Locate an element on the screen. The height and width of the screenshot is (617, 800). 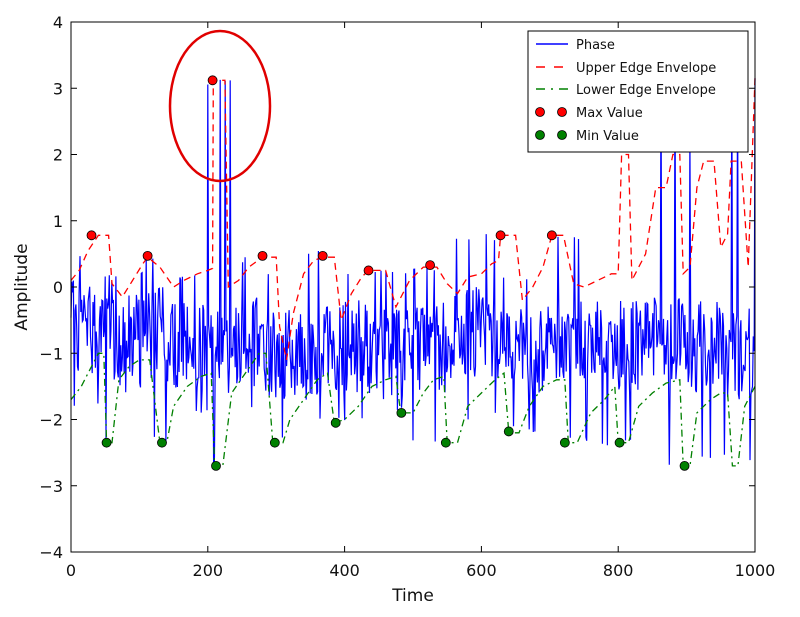
x-tick-label: 0 is located at coordinates (71, 570).